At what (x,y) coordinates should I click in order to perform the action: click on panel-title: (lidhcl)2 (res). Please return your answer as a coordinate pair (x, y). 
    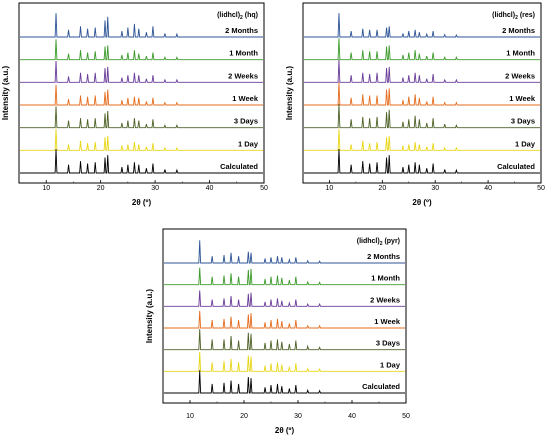
    Looking at the image, I should click on (513, 16).